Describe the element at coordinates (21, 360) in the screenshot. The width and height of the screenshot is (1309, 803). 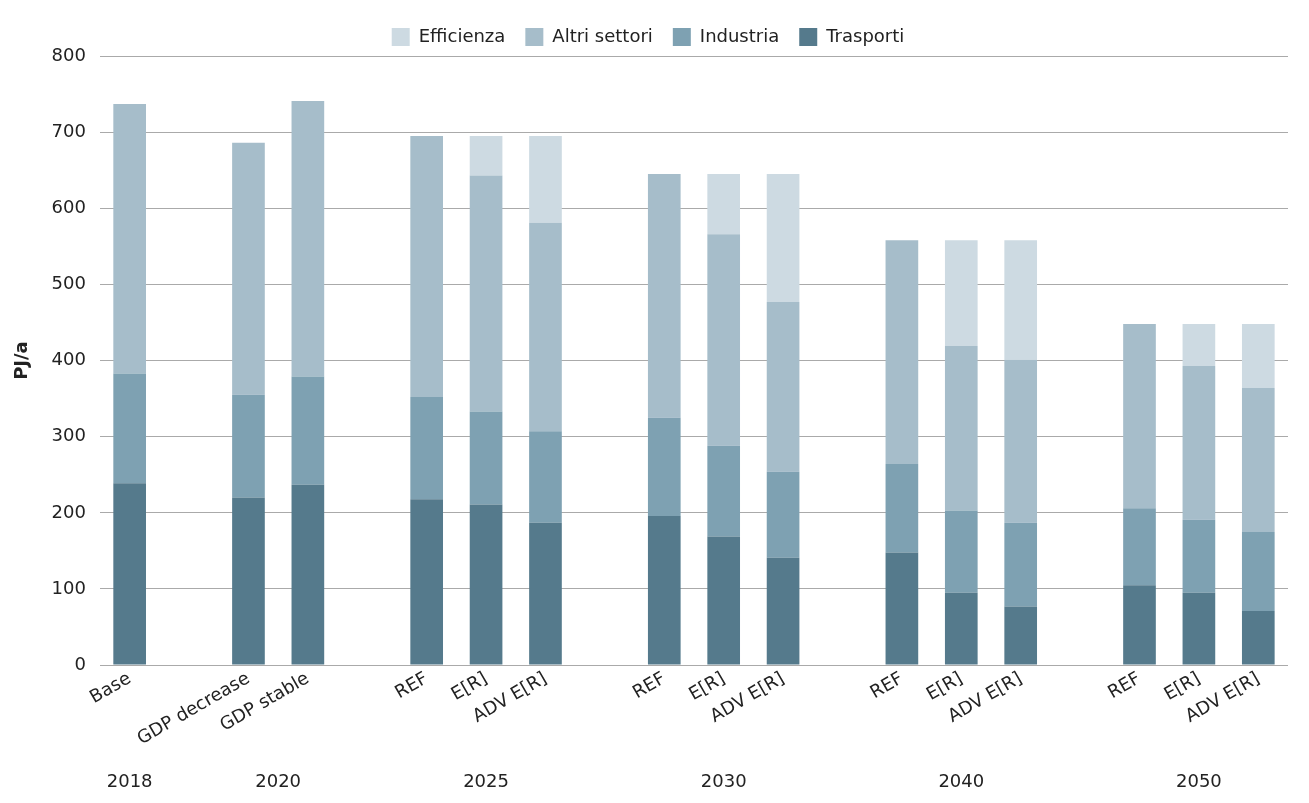
I see `y-axis-title: PJ/a` at that location.